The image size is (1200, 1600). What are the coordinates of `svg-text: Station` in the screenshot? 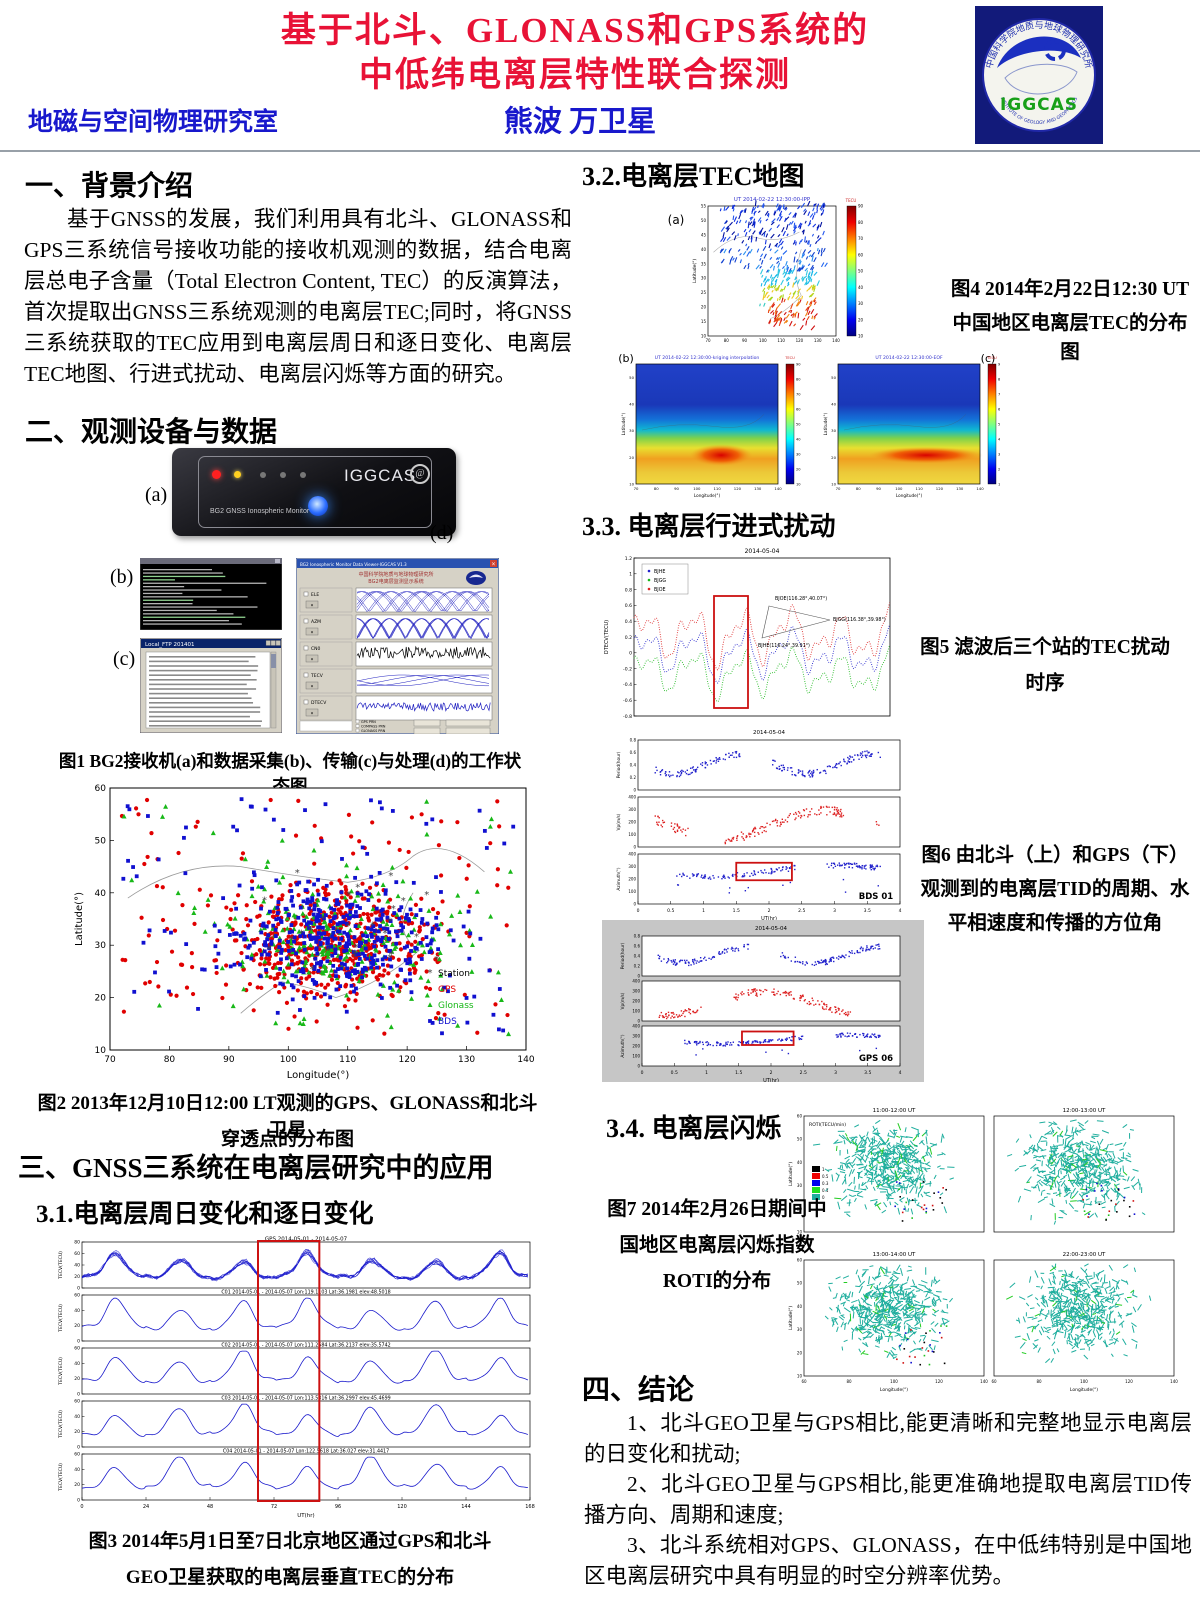 It's located at (454, 974).